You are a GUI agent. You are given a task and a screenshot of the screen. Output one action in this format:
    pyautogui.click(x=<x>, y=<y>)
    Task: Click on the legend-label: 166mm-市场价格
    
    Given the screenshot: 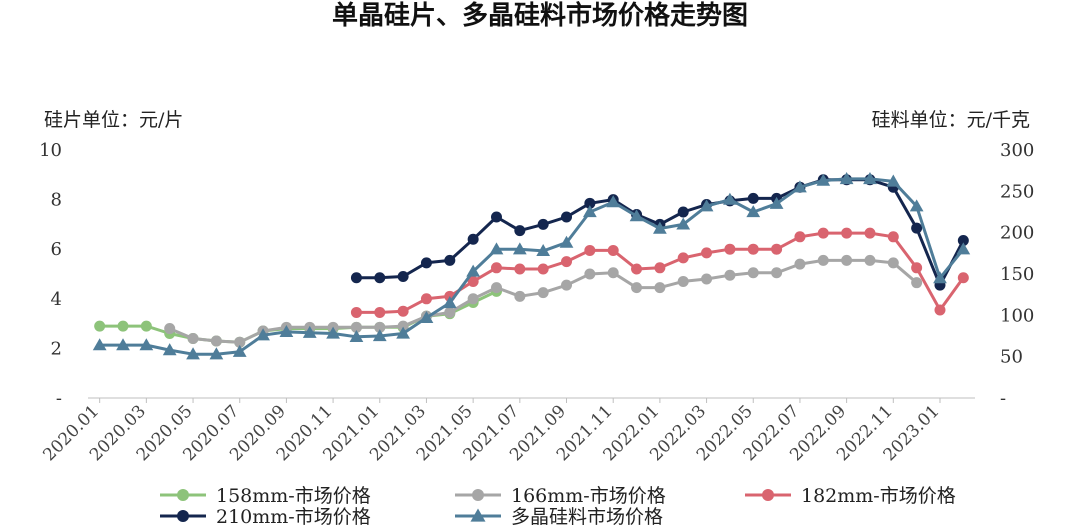 What is the action you would take?
    pyautogui.click(x=588, y=496)
    